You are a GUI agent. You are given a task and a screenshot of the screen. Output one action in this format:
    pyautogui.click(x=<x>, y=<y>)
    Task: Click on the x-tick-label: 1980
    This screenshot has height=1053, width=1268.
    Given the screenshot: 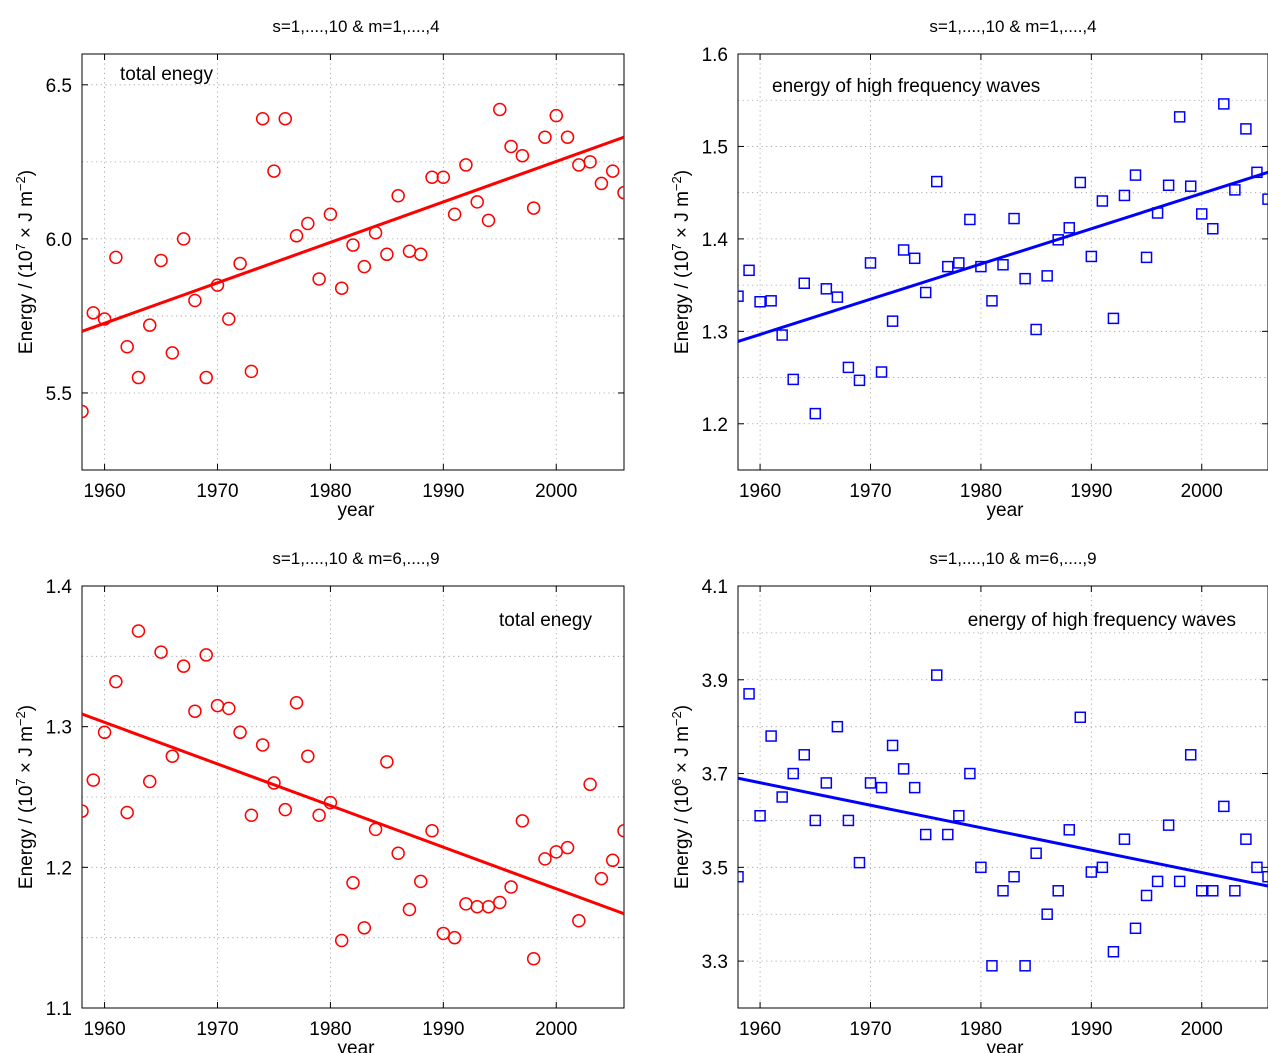 What is the action you would take?
    pyautogui.click(x=981, y=491)
    